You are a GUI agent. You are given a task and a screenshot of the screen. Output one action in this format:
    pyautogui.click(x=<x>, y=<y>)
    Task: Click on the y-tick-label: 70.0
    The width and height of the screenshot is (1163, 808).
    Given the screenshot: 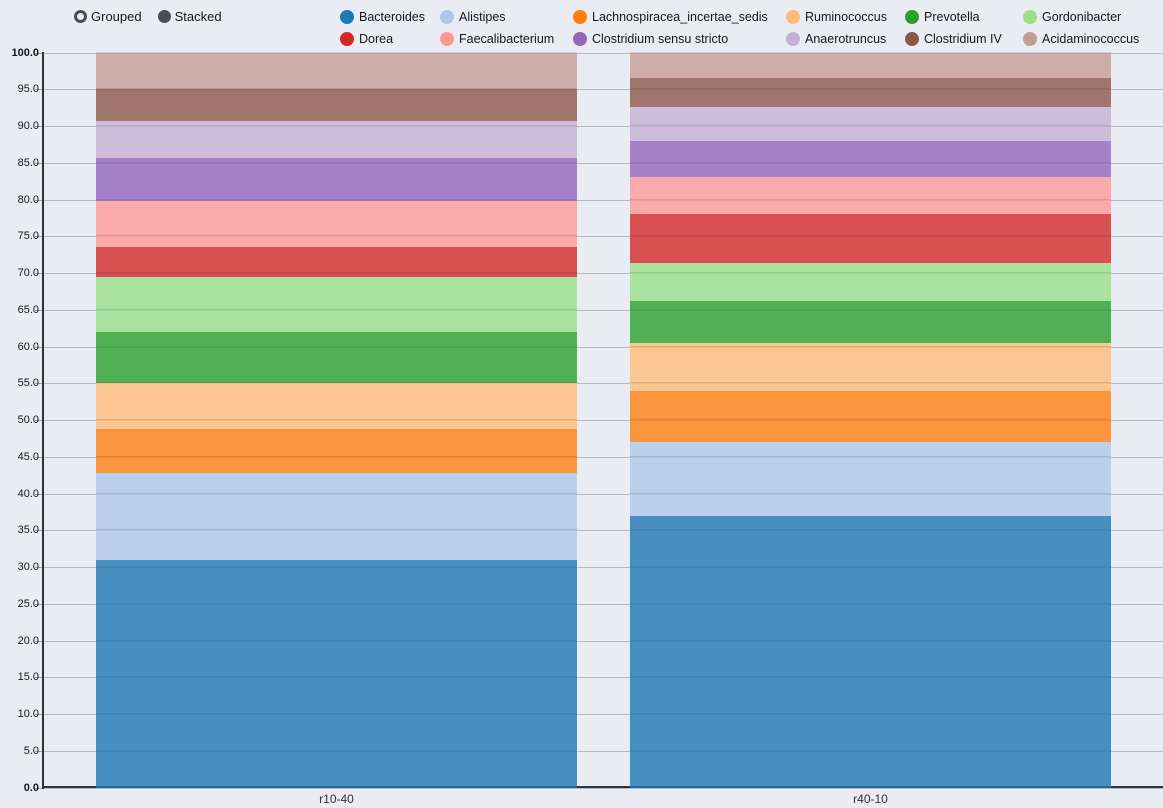 What is the action you would take?
    pyautogui.click(x=28, y=273)
    